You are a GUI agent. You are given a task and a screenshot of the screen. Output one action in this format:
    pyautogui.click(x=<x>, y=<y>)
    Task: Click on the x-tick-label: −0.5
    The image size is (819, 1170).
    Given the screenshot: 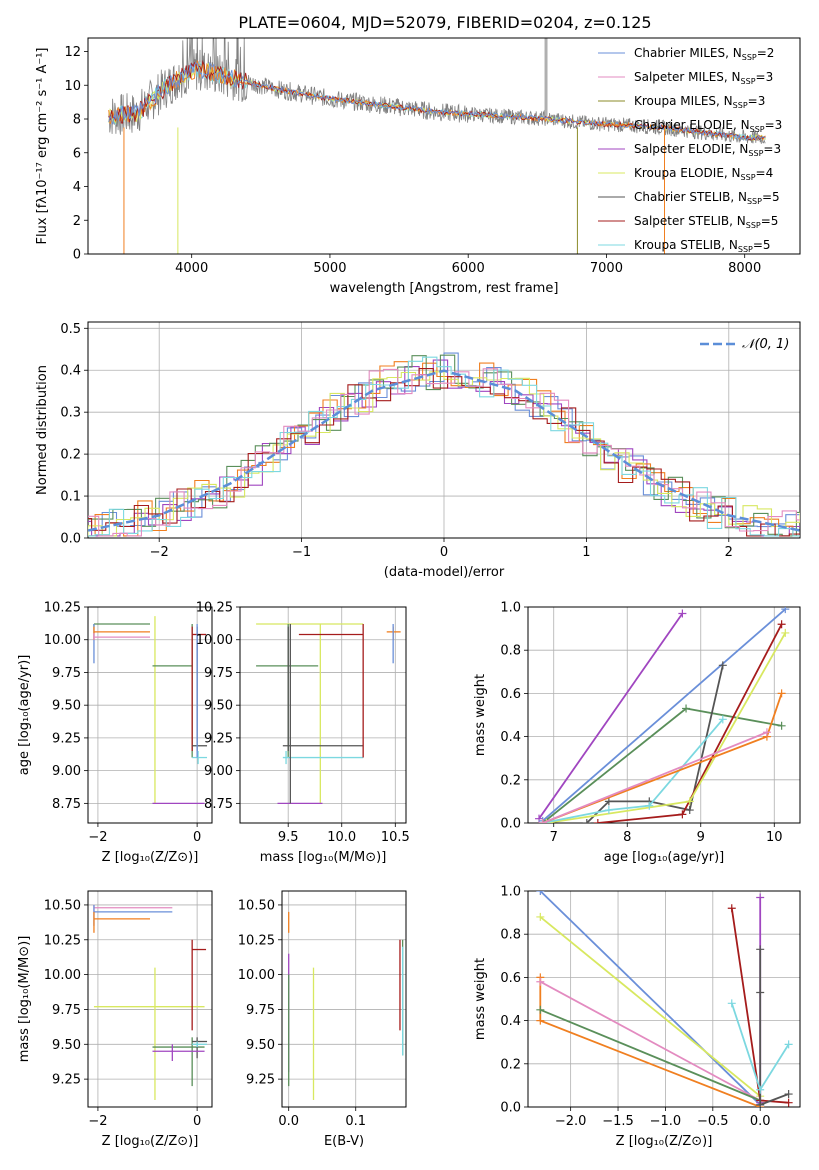 What is the action you would take?
    pyautogui.click(x=713, y=1121)
    